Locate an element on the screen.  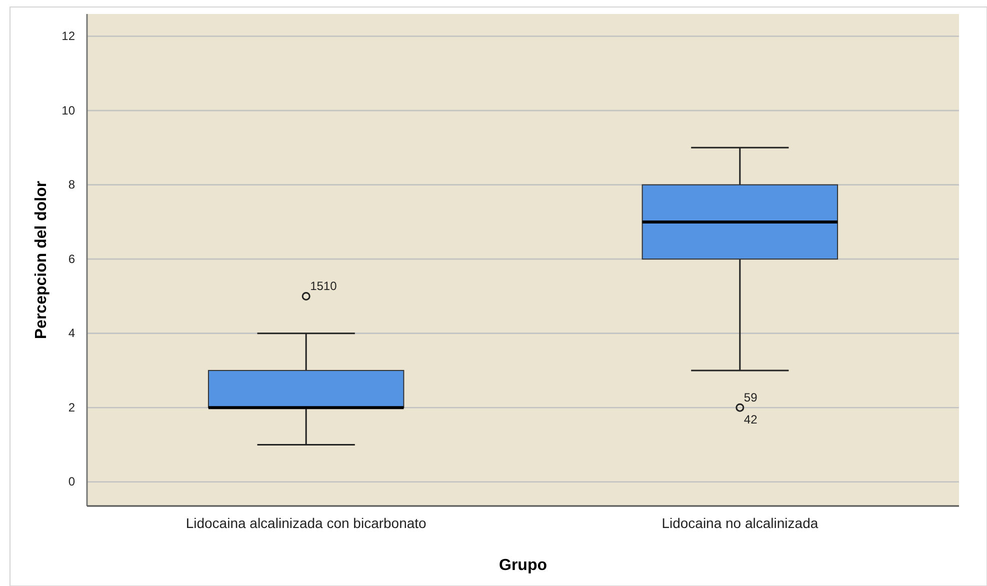
y-tick-label: 8 is located at coordinates (72, 185).